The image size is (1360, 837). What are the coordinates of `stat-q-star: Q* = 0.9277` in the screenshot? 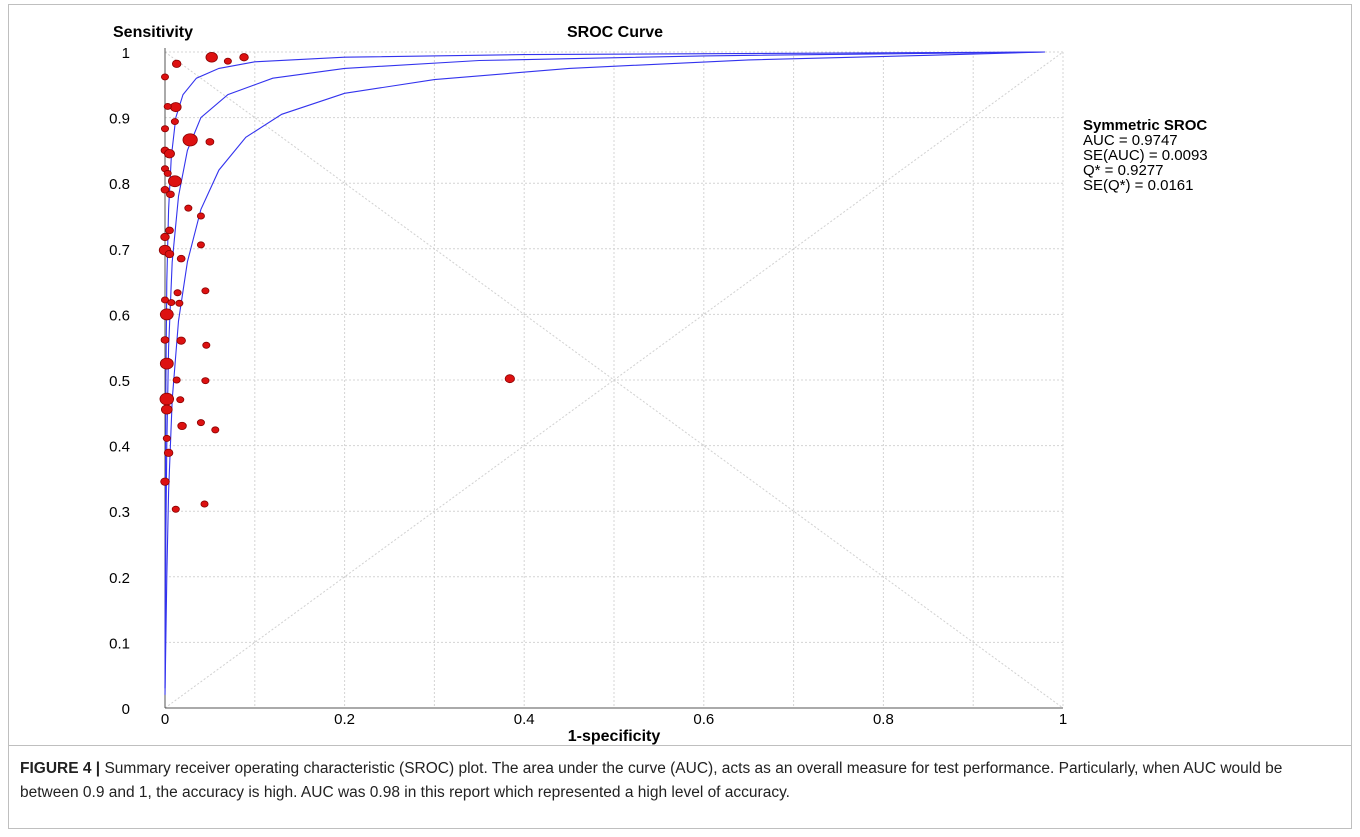 It's located at (1123, 170).